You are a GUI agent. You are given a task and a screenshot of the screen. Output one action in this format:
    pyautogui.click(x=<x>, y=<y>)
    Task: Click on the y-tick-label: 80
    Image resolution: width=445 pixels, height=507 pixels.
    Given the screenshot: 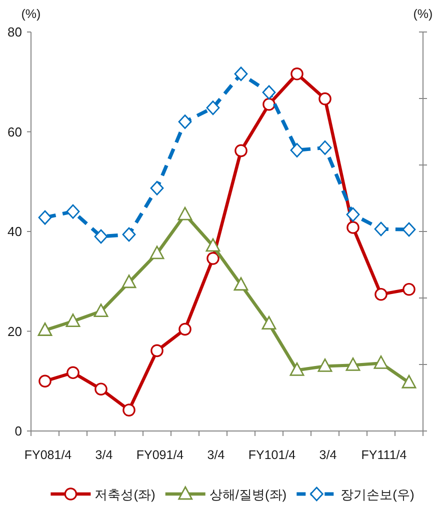 What is the action you would take?
    pyautogui.click(x=15, y=32)
    